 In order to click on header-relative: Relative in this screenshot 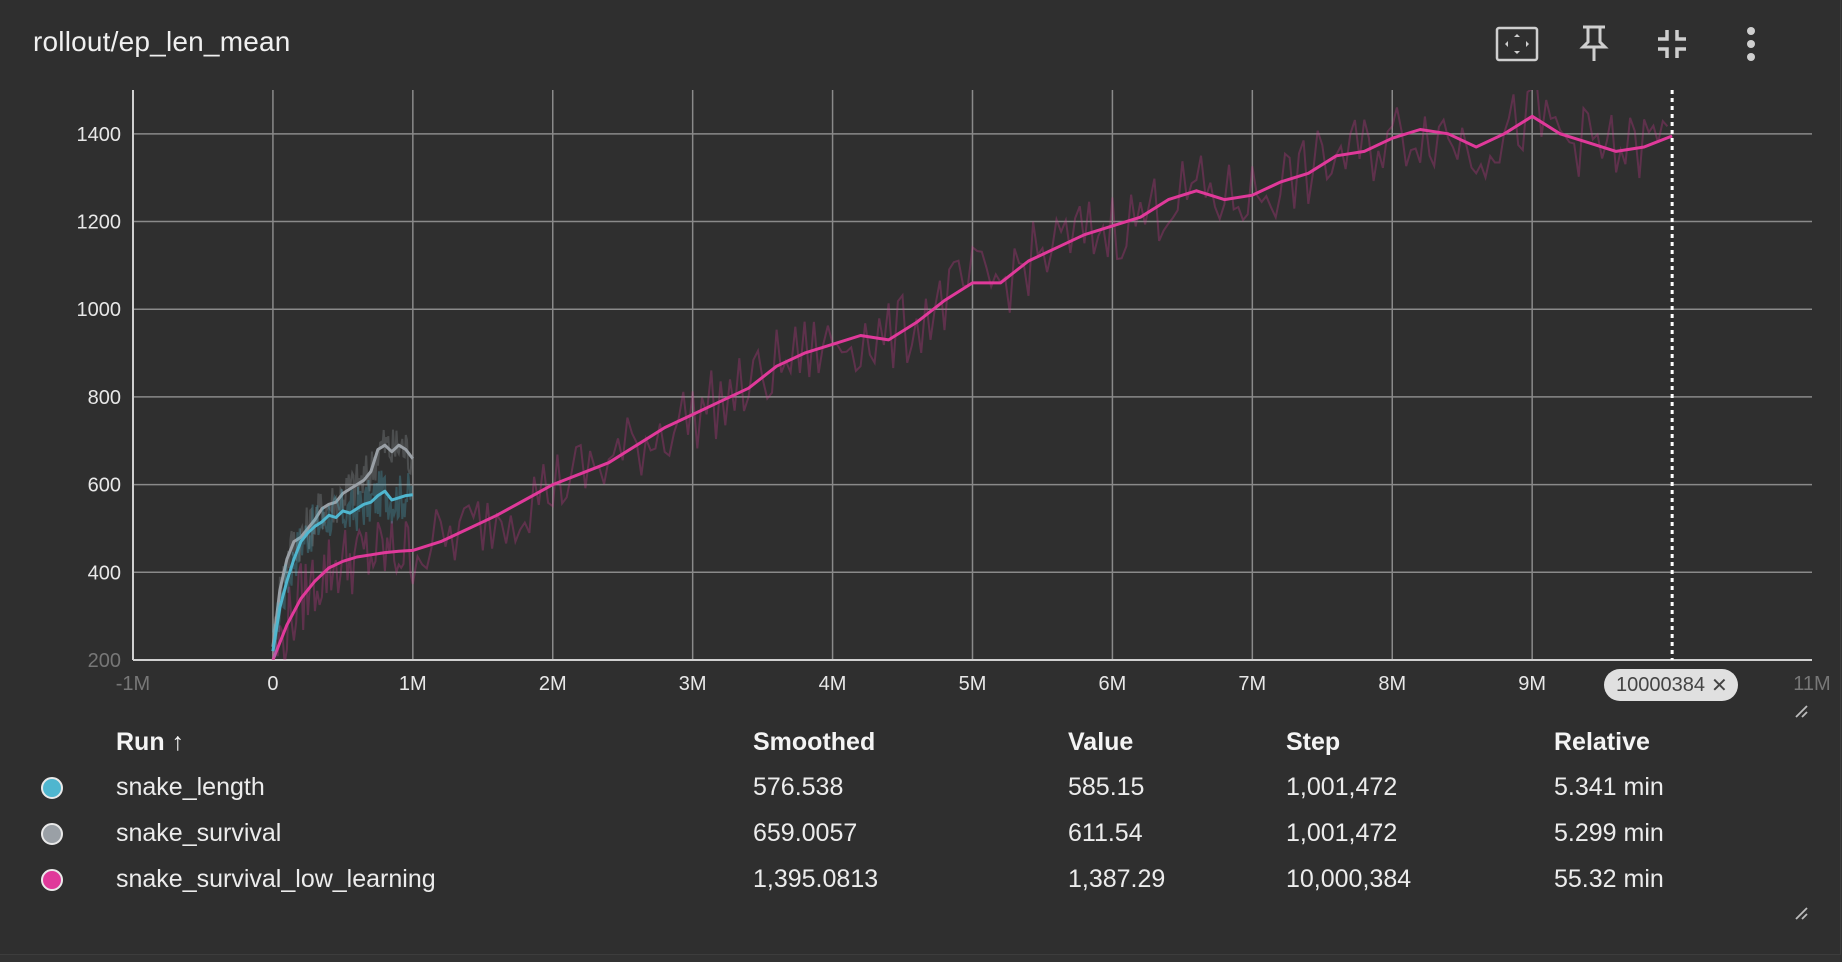, I will do `click(1602, 741)`.